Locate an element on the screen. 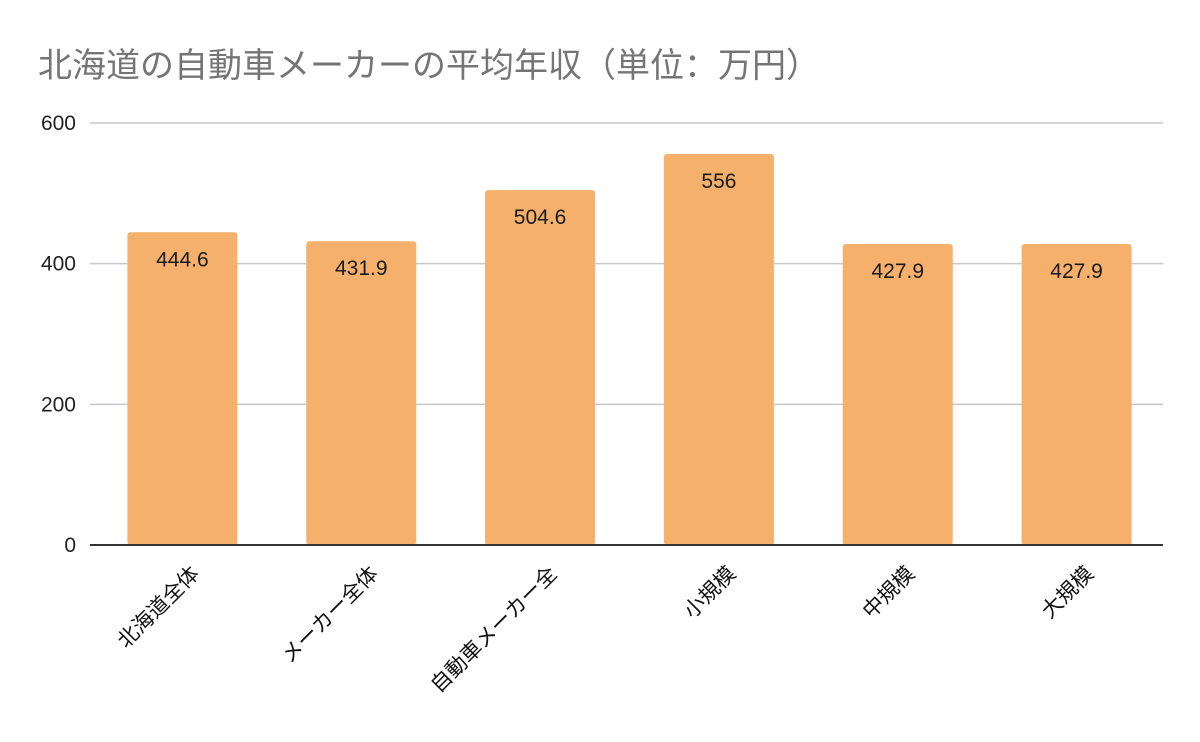 The width and height of the screenshot is (1200, 742). x-category-label: 大規模 is located at coordinates (1068, 593).